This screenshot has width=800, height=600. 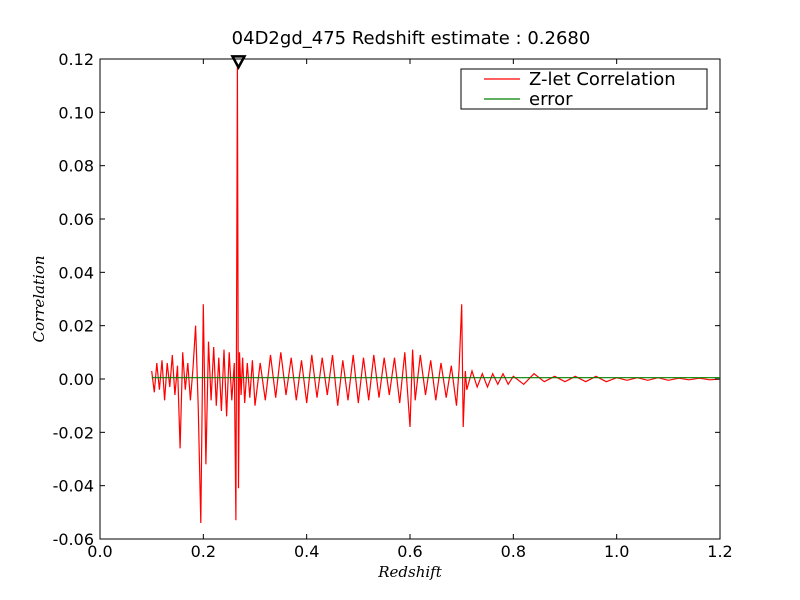 What do you see at coordinates (73, 539) in the screenshot?
I see `y-tick-label: -0.06` at bounding box center [73, 539].